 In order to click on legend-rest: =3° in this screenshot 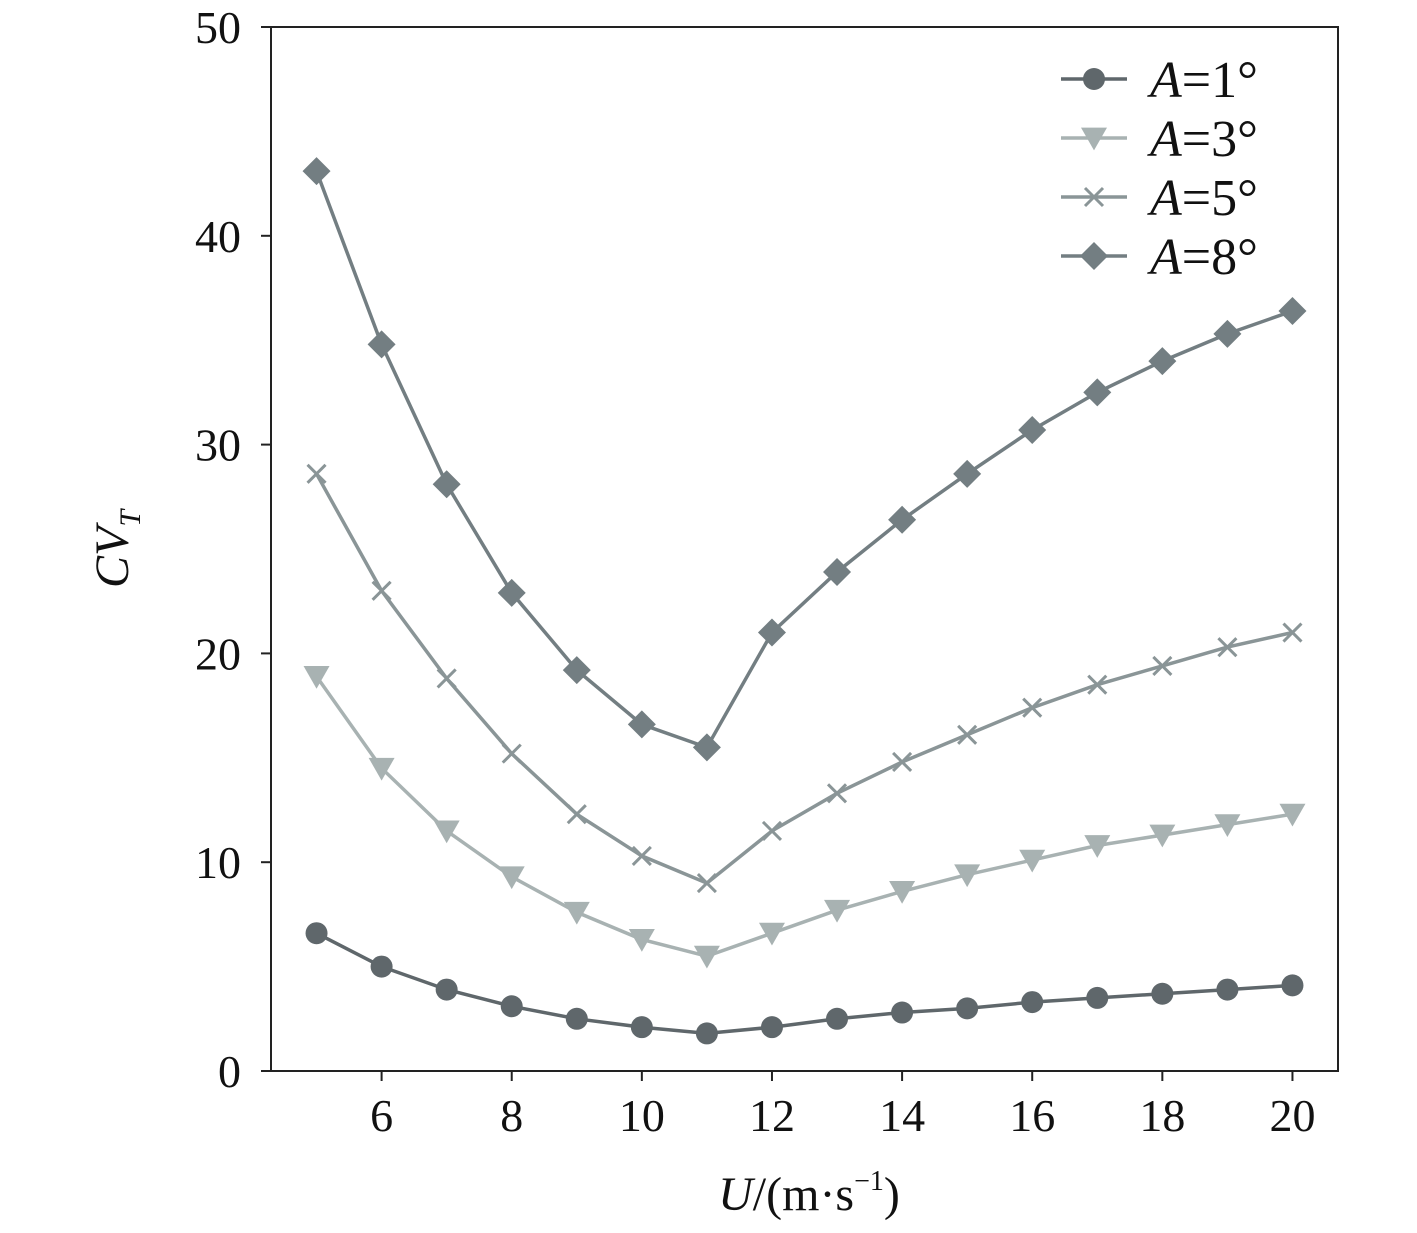, I will do `click(1220, 139)`.